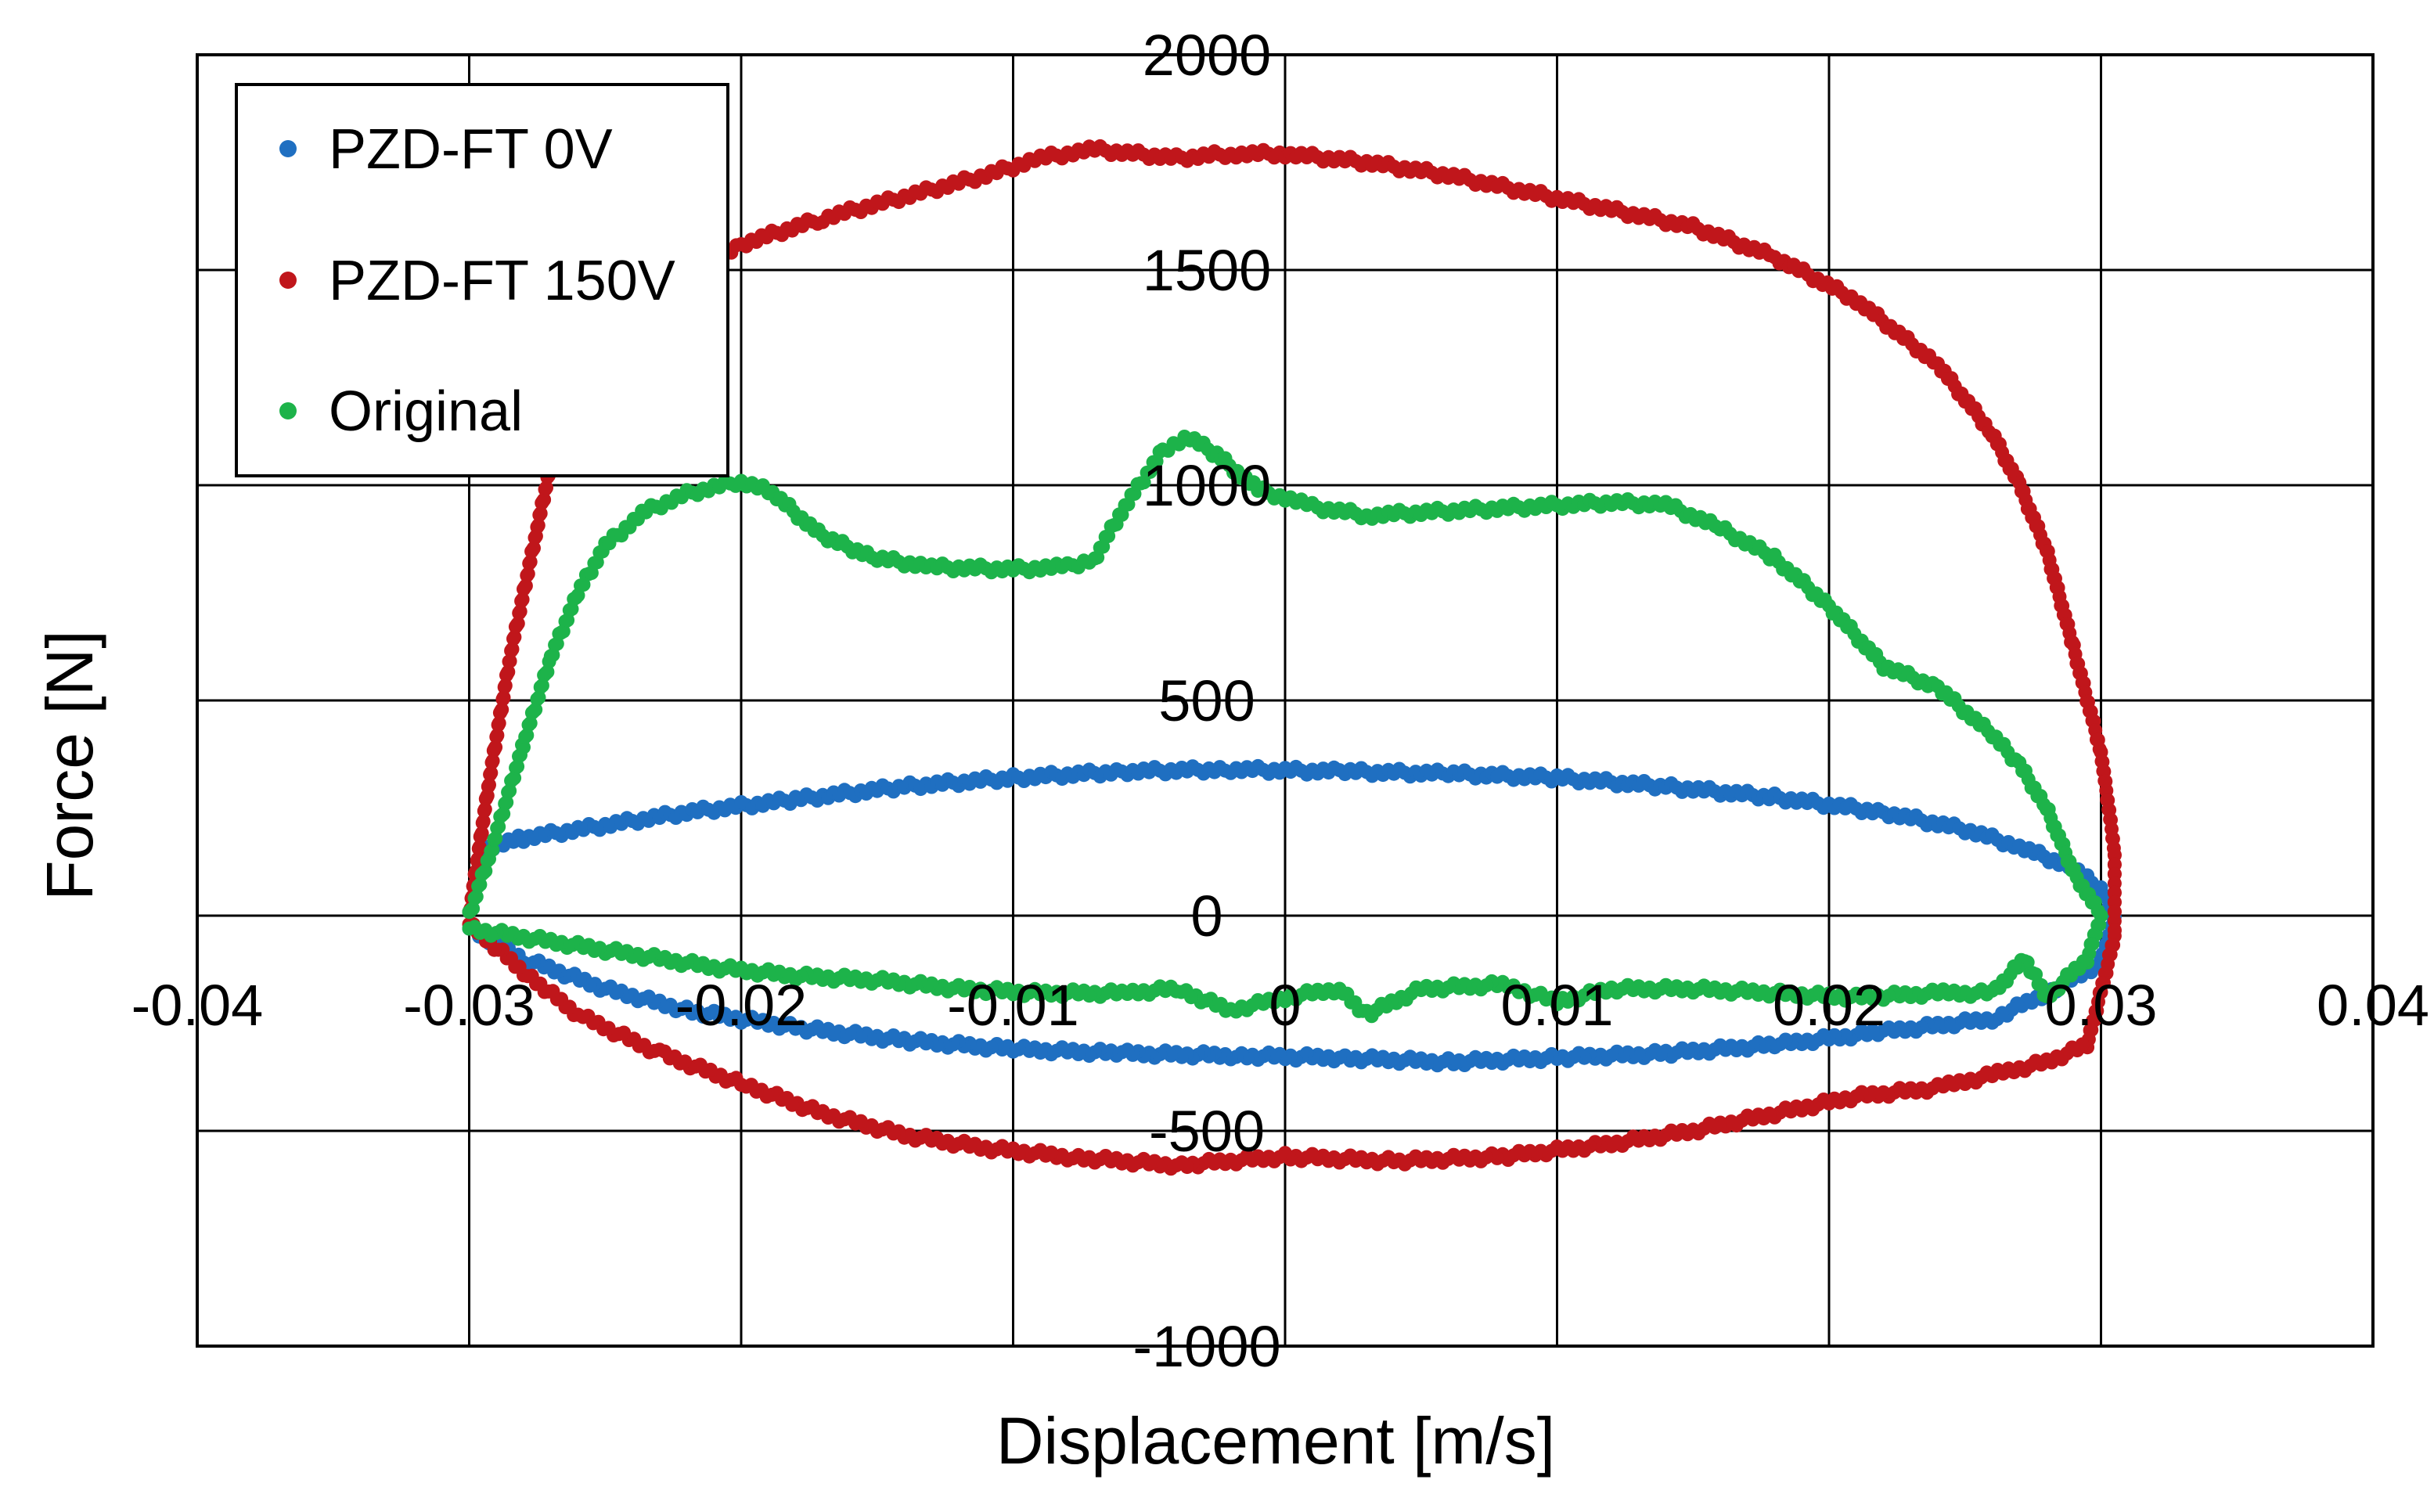 The height and width of the screenshot is (1512, 2434). Describe the element at coordinates (1207, 1131) in the screenshot. I see `y-tick-label: -500` at that location.